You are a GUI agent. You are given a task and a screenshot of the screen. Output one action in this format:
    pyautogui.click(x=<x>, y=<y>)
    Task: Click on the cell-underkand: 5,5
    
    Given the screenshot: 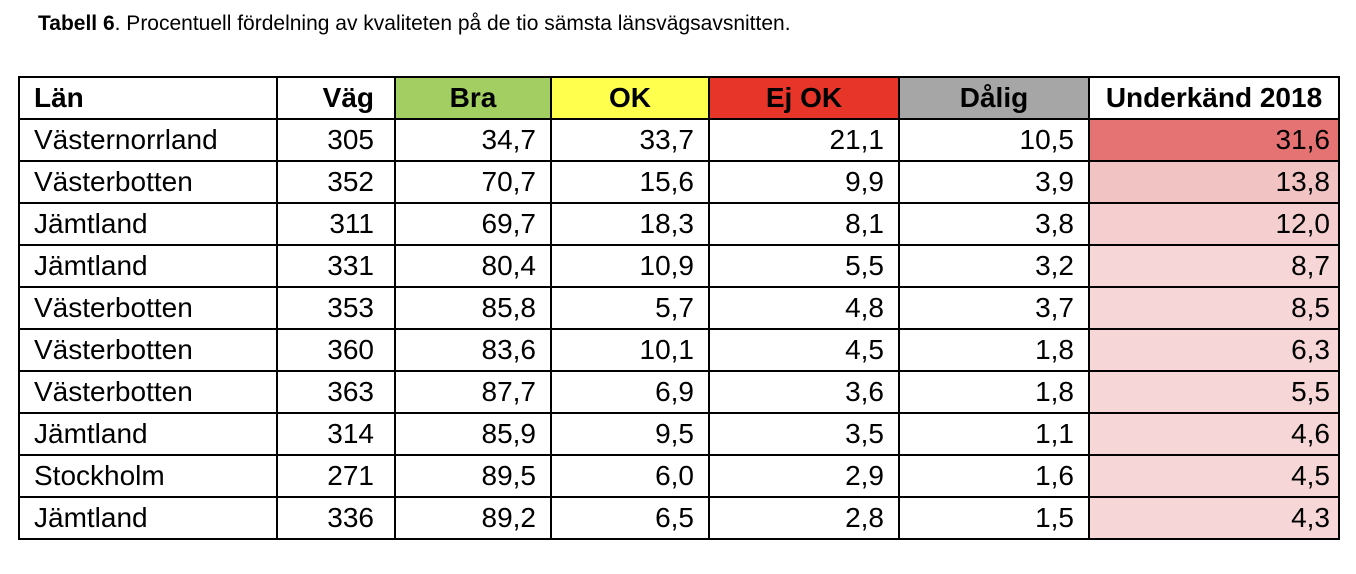 What is the action you would take?
    pyautogui.click(x=1214, y=392)
    